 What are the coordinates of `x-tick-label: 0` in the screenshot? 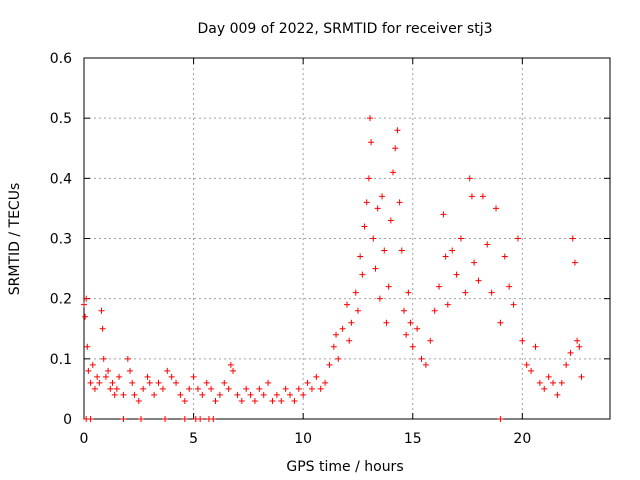 It's located at (84, 439).